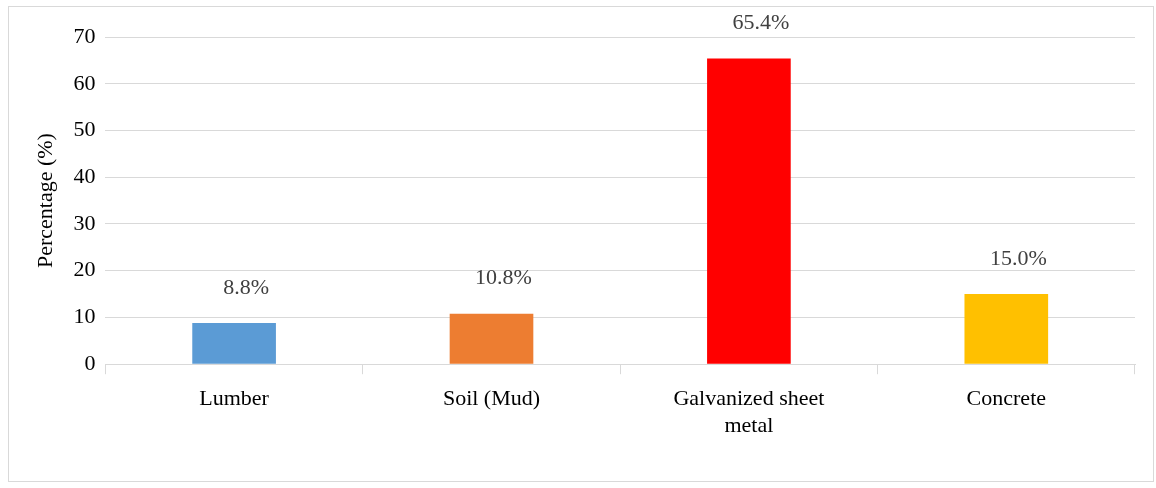  I want to click on data-label: 10.8%, so click(503, 277).